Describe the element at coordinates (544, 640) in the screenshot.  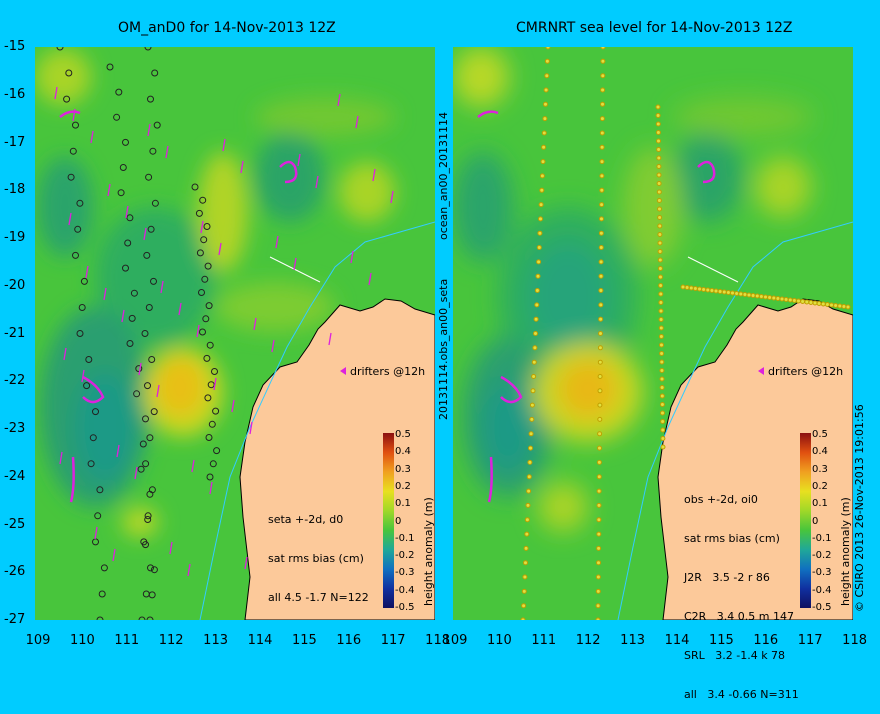
I see `x-tick-label: 111` at that location.